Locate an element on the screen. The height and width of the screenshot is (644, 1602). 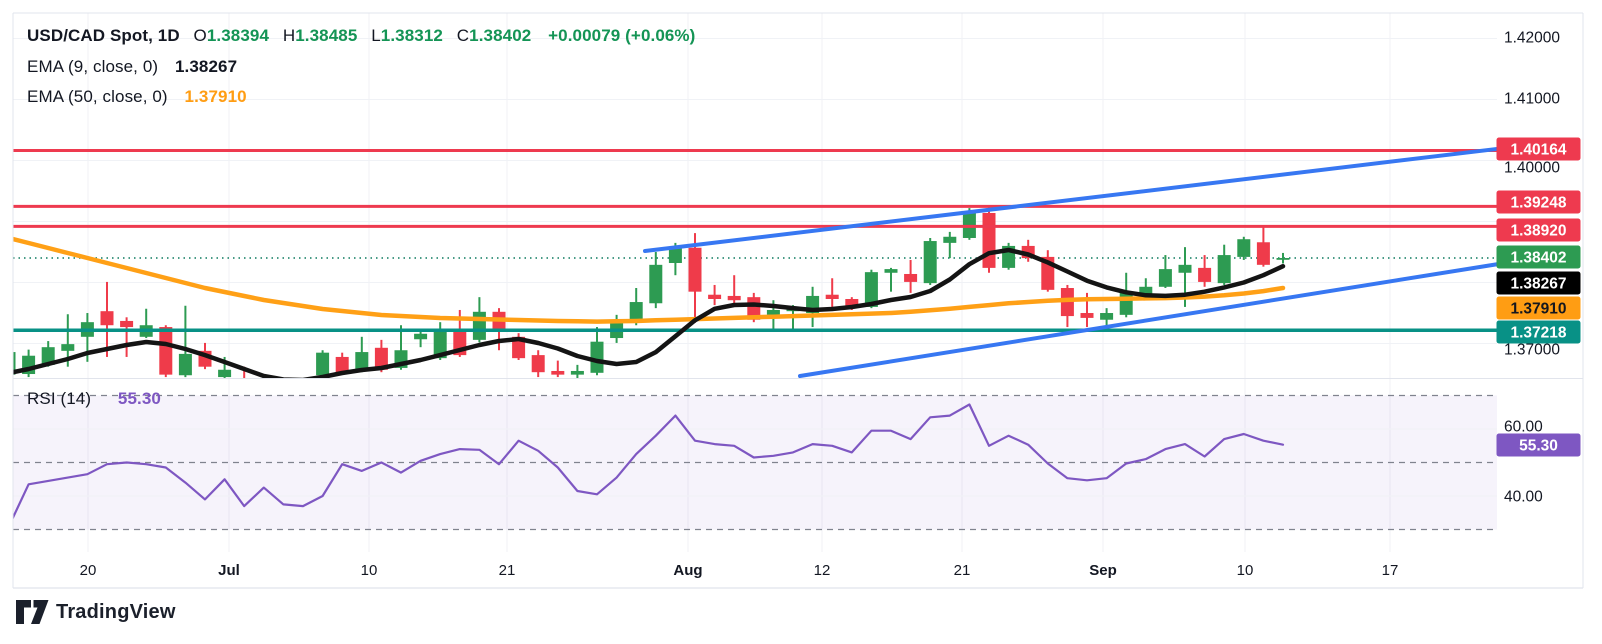
ema50-line is located at coordinates (649, 280).